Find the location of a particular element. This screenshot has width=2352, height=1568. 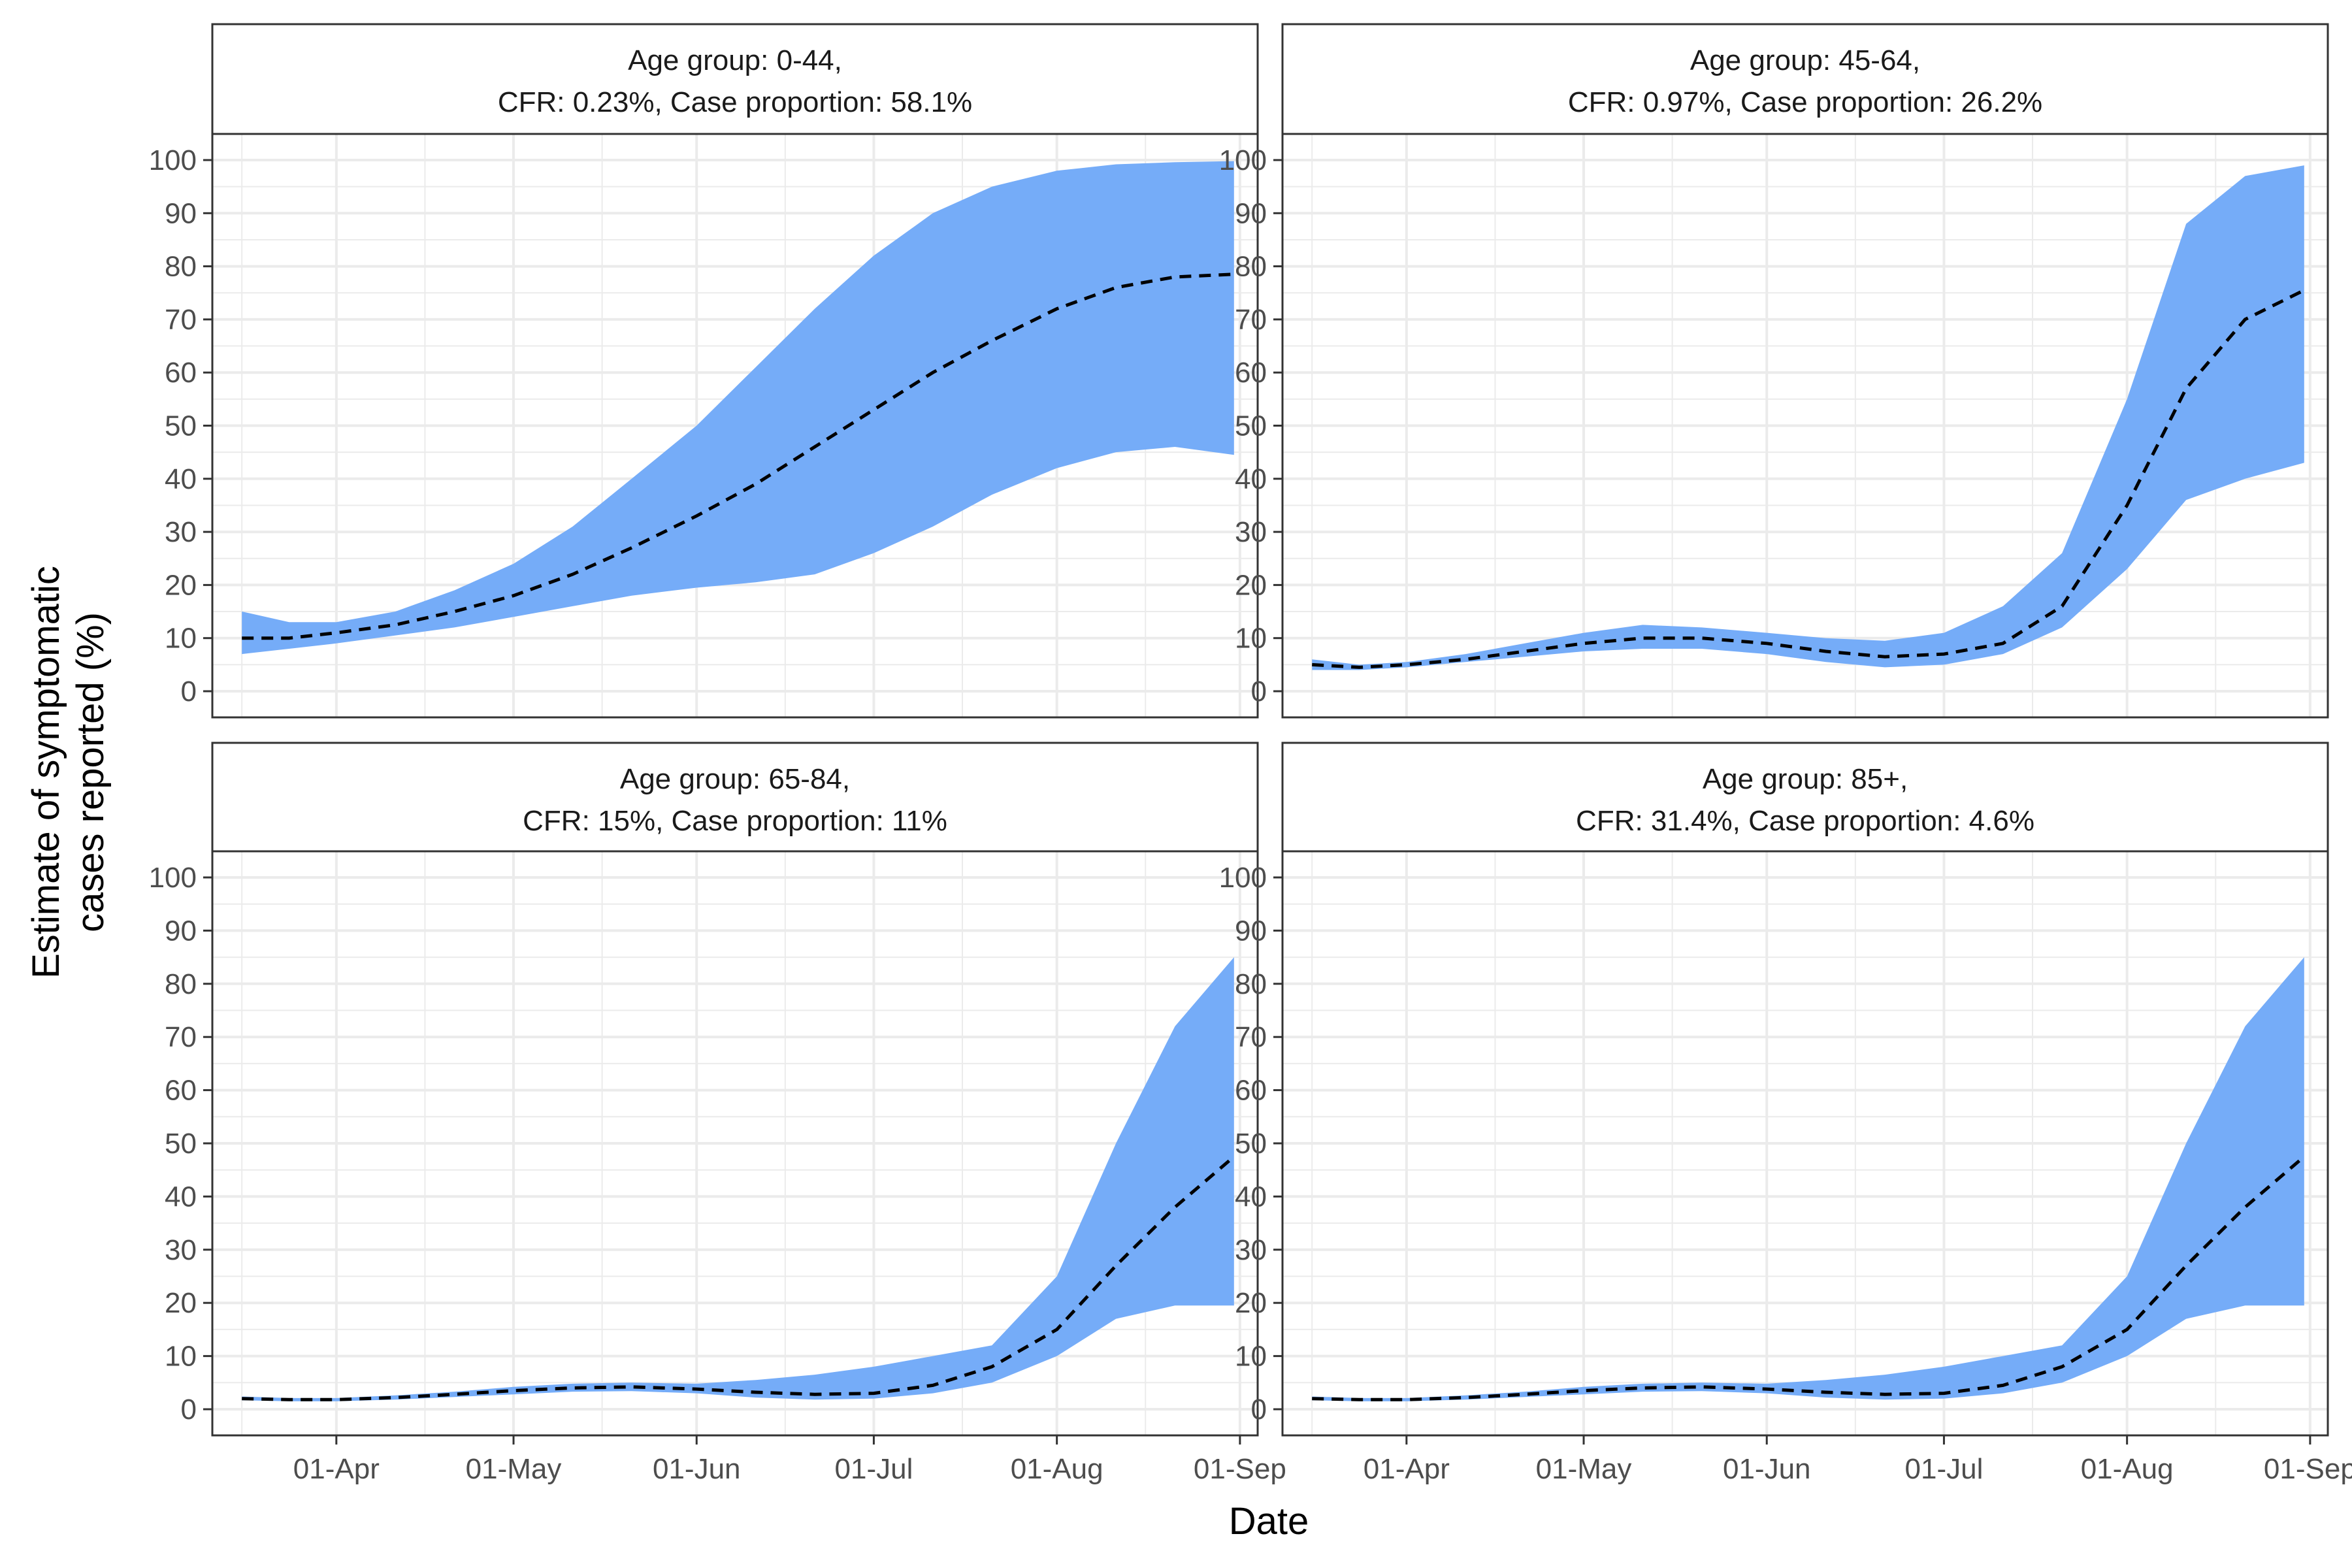

panel-title-line2: CFR: 15%, Case proportion: 11% is located at coordinates (735, 821).